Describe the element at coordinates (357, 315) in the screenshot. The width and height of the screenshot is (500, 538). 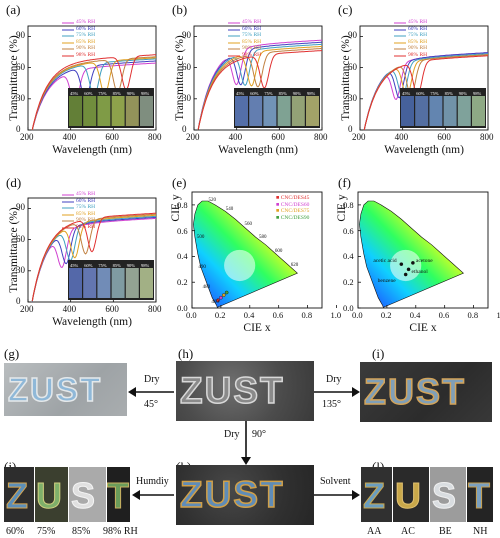
I see `cie-f-xtick-label-0: 0.0` at that location.